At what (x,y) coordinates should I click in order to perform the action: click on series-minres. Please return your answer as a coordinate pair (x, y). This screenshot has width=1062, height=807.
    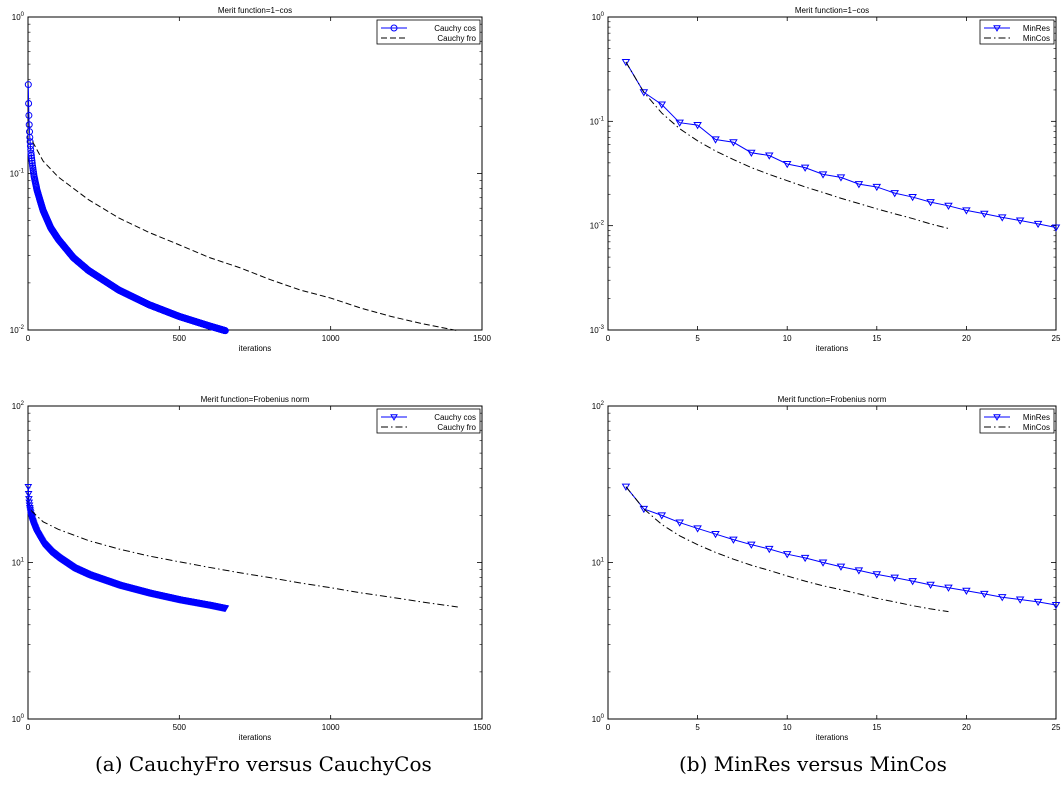
    Looking at the image, I should click on (841, 546).